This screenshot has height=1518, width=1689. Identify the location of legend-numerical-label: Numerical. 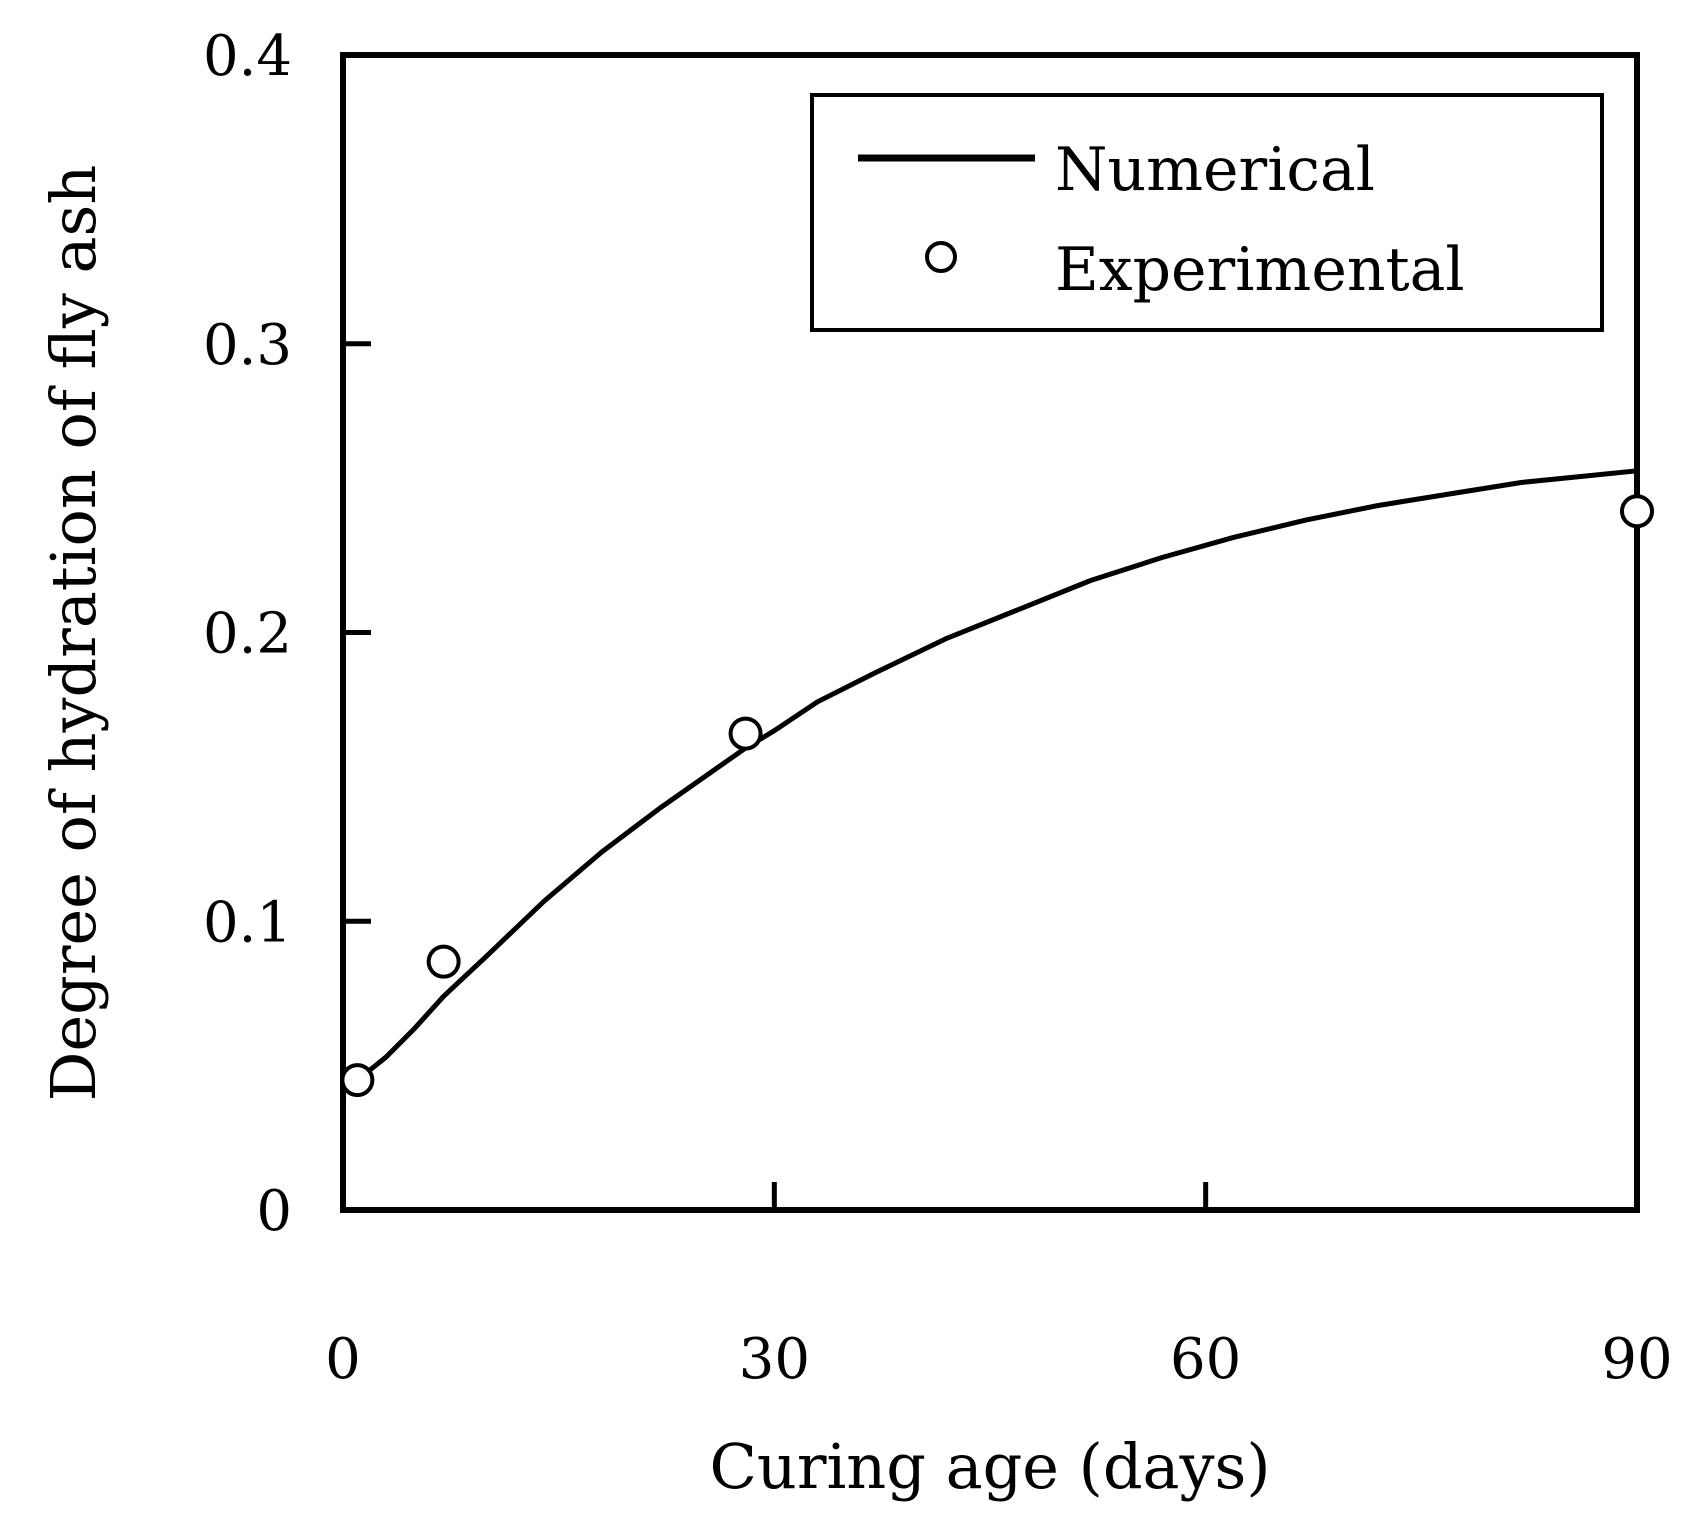
(1215, 170).